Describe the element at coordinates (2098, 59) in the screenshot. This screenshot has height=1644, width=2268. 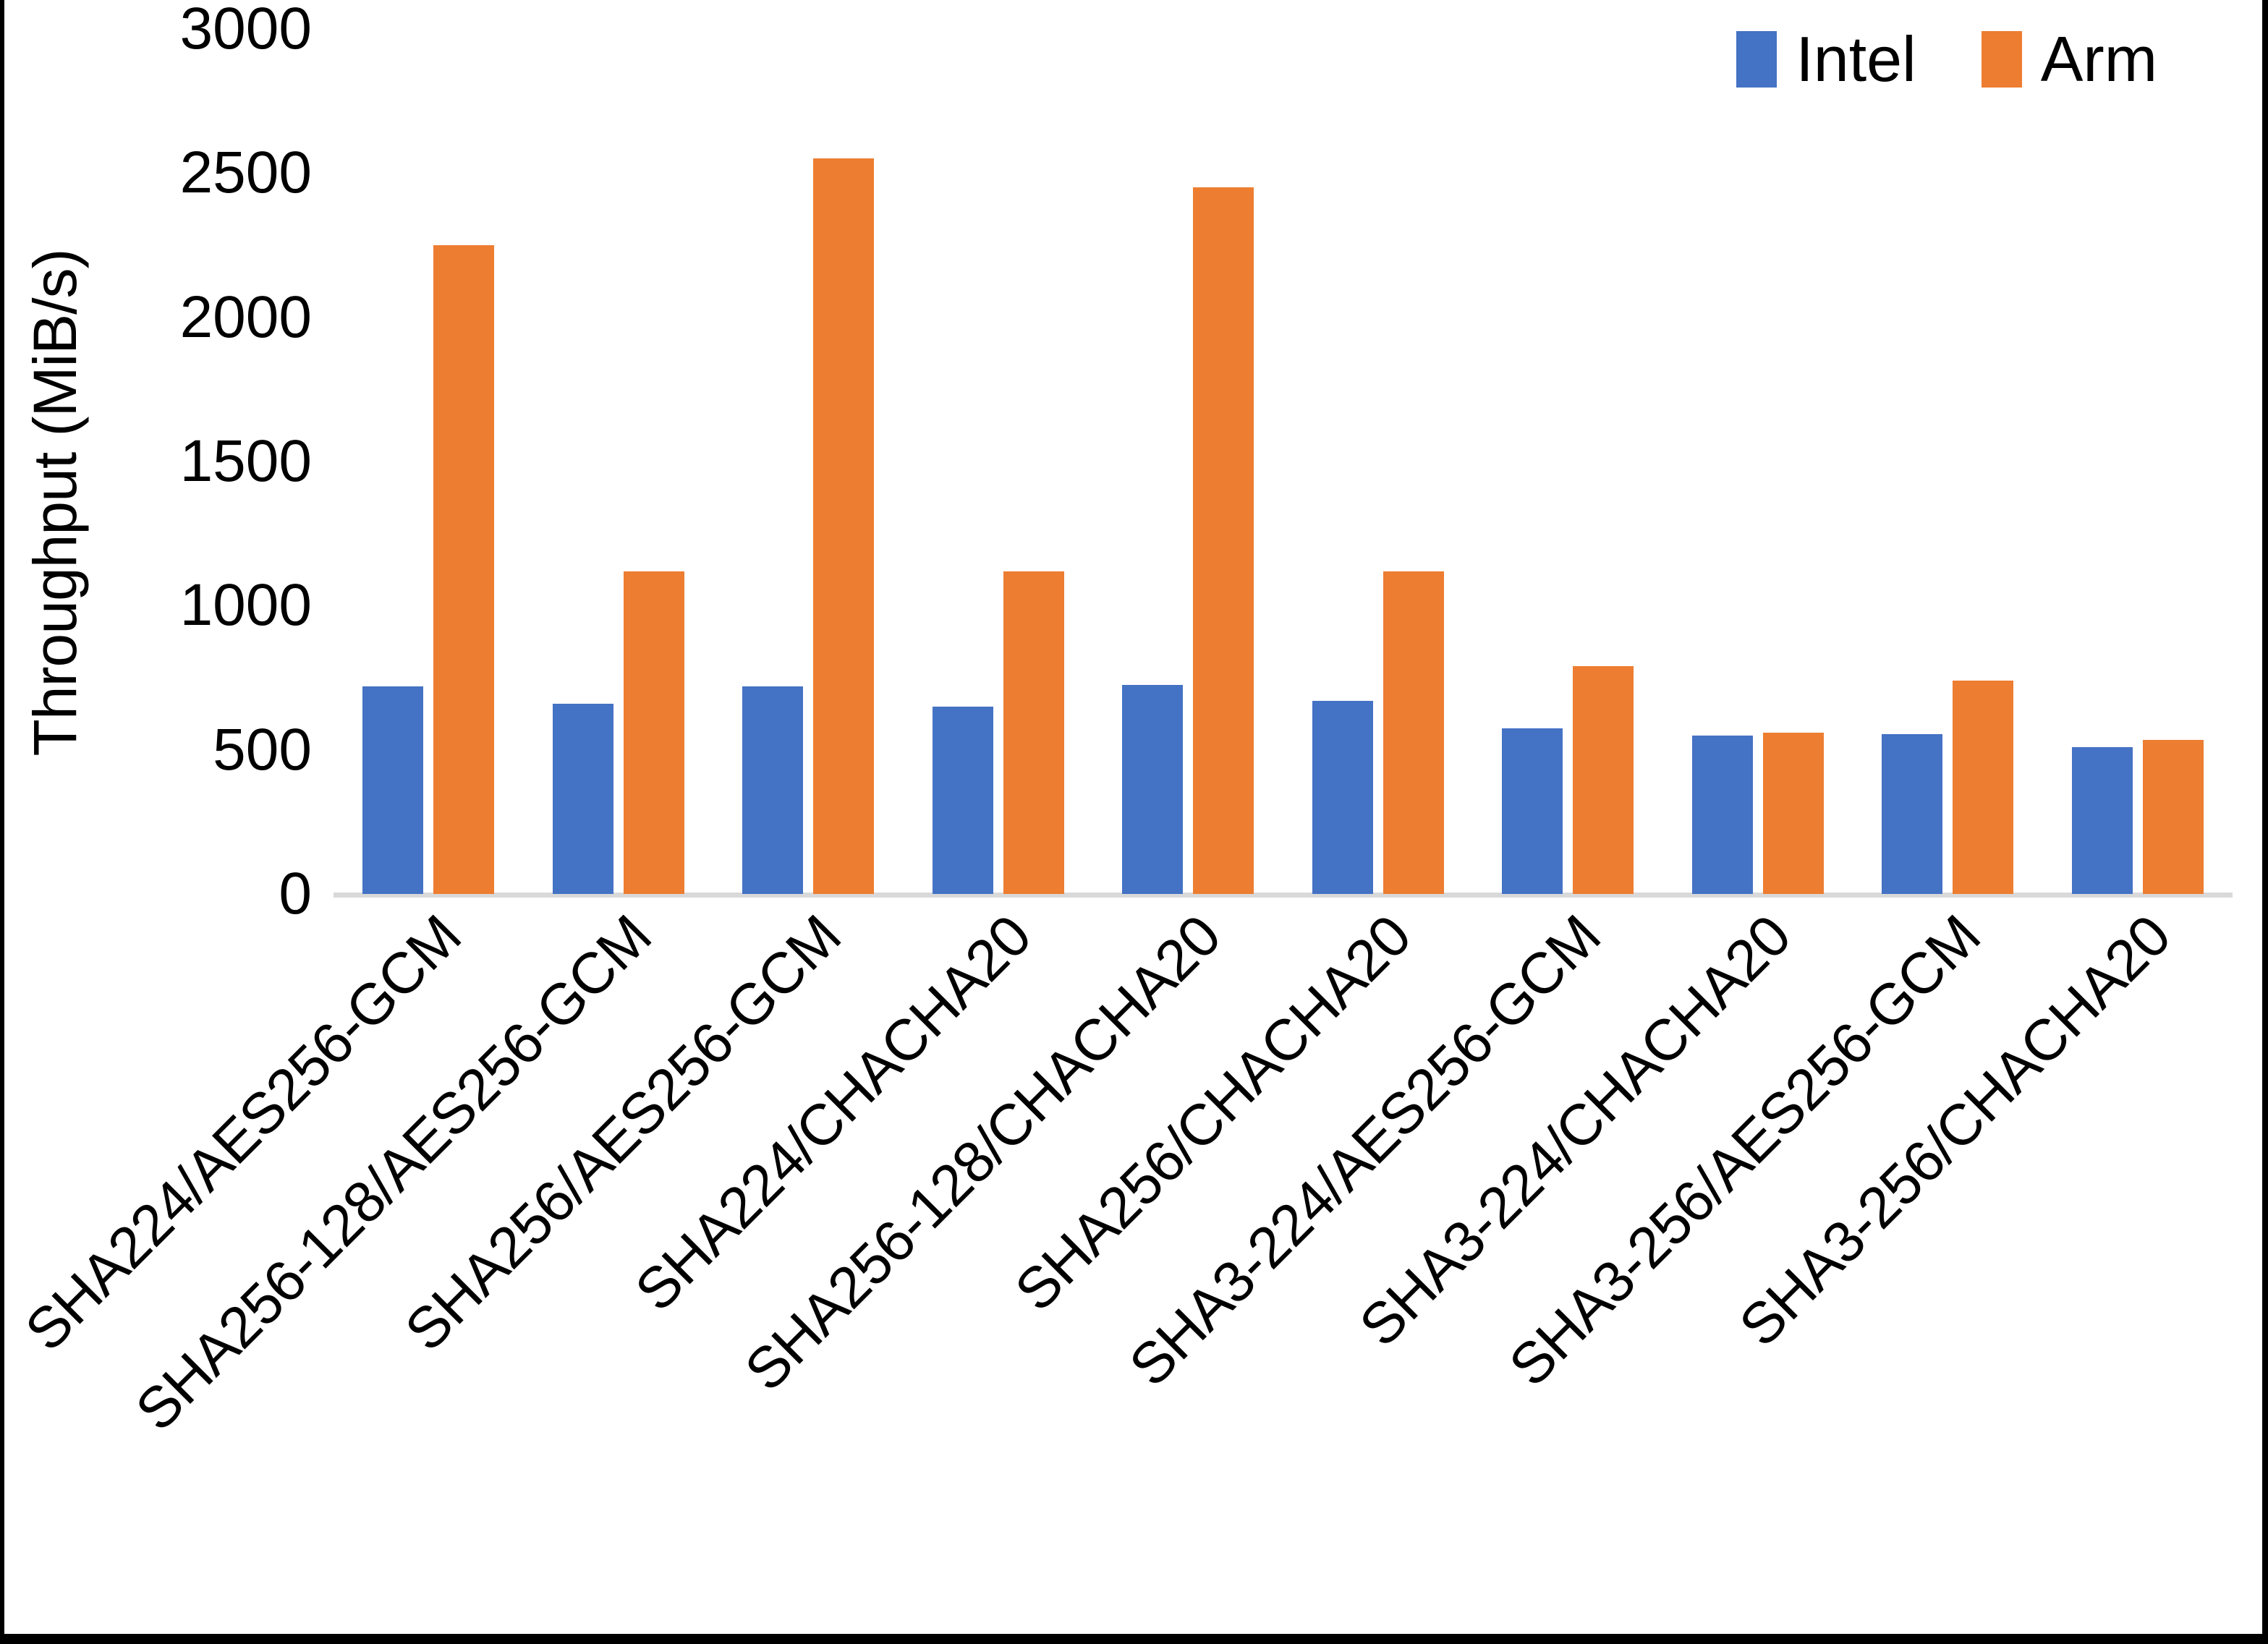
I see `legend-label: Arm` at that location.